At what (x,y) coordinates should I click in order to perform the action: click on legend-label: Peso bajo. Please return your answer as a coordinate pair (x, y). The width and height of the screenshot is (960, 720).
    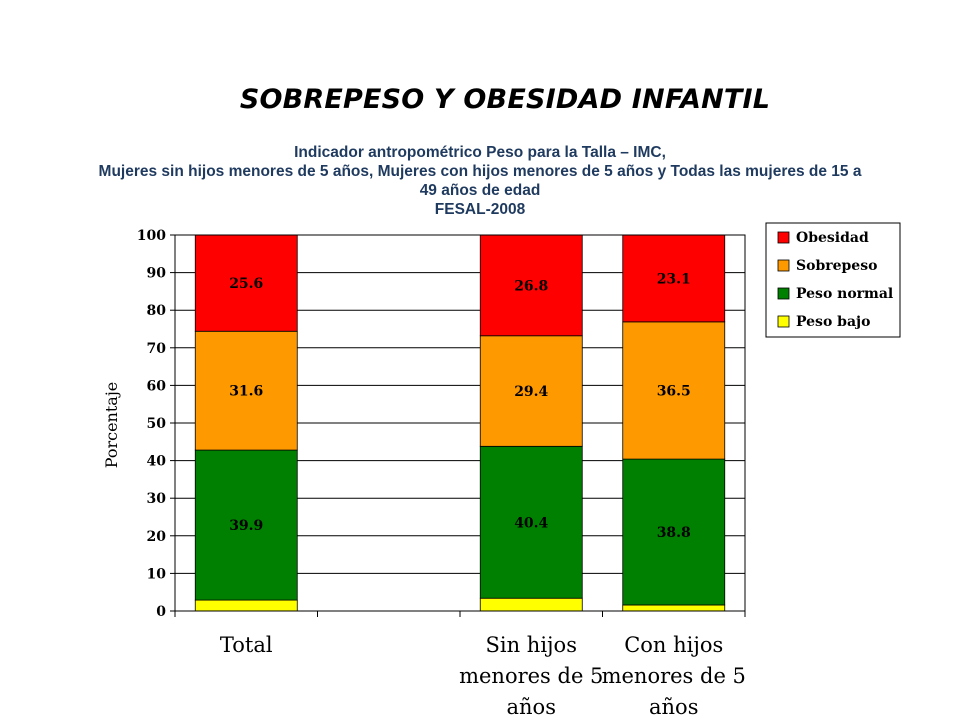
    Looking at the image, I should click on (833, 322).